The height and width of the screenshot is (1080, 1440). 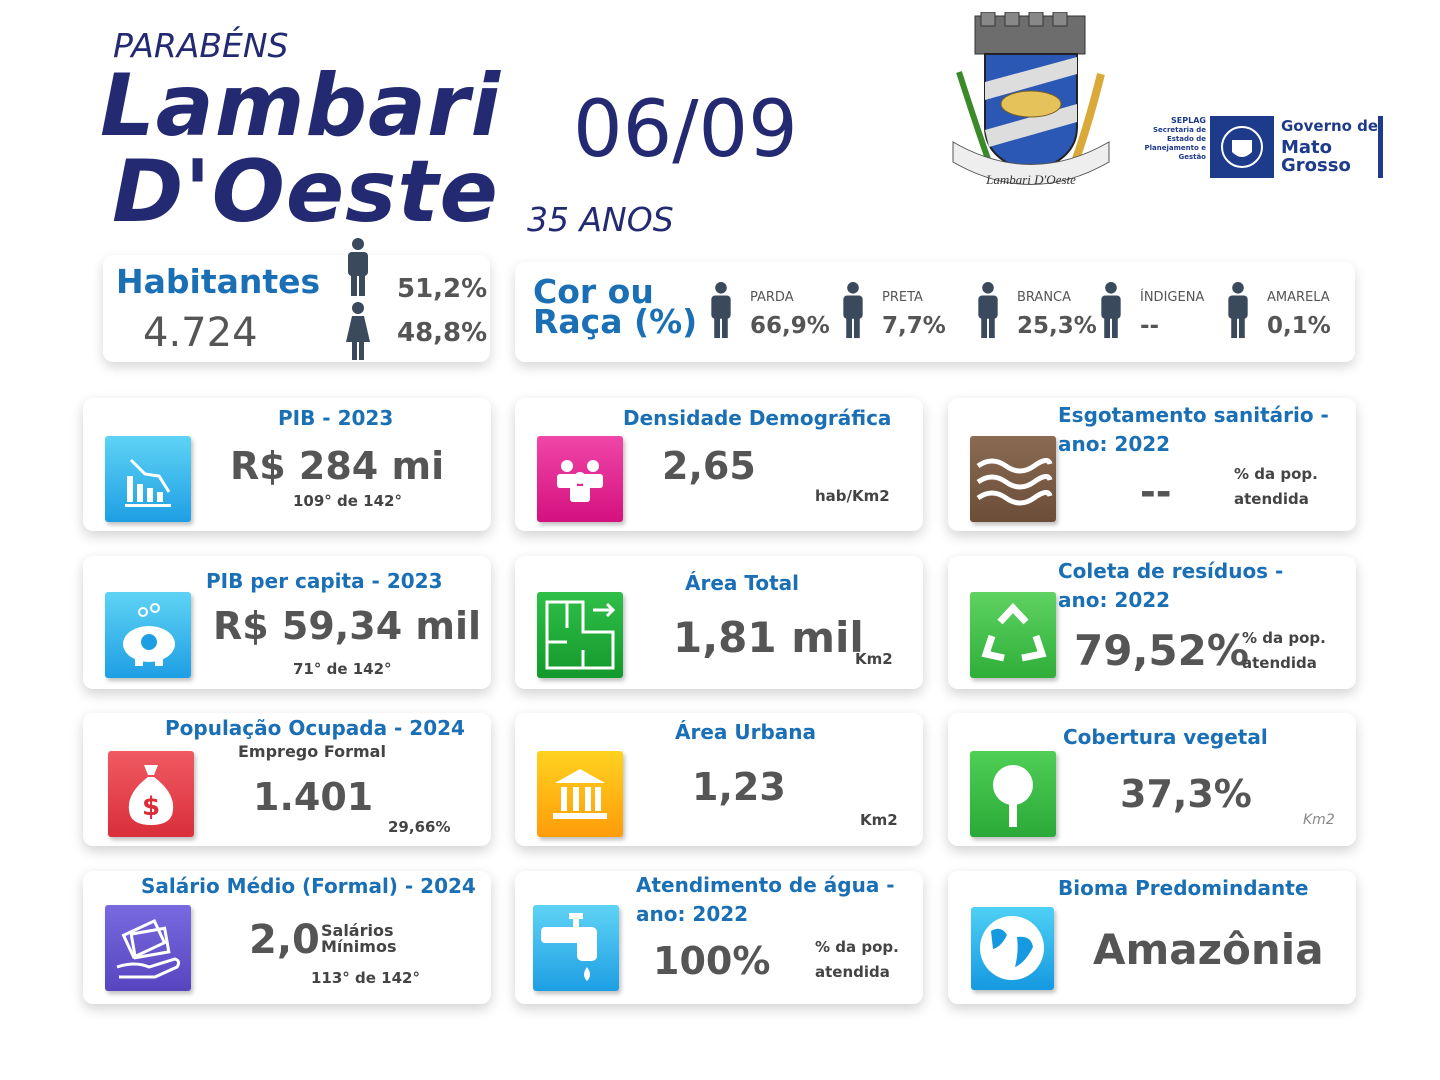 What do you see at coordinates (312, 751) in the screenshot?
I see `card-subtitle: Emprego Formal` at bounding box center [312, 751].